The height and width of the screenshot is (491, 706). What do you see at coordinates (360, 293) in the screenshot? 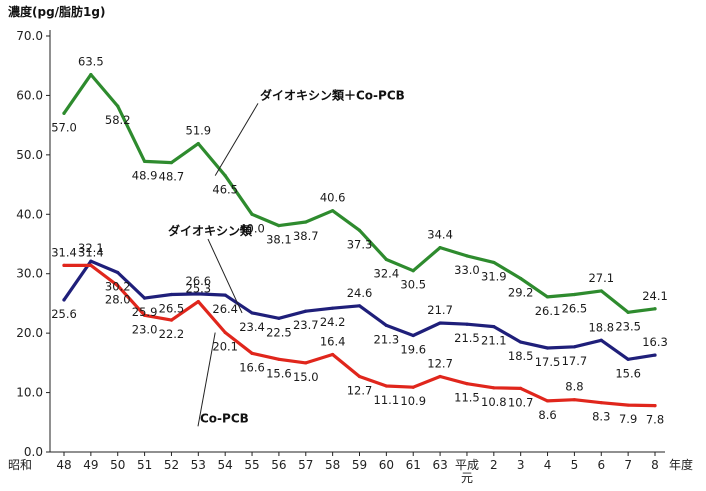
I see `data-label: 24.6` at bounding box center [360, 293].